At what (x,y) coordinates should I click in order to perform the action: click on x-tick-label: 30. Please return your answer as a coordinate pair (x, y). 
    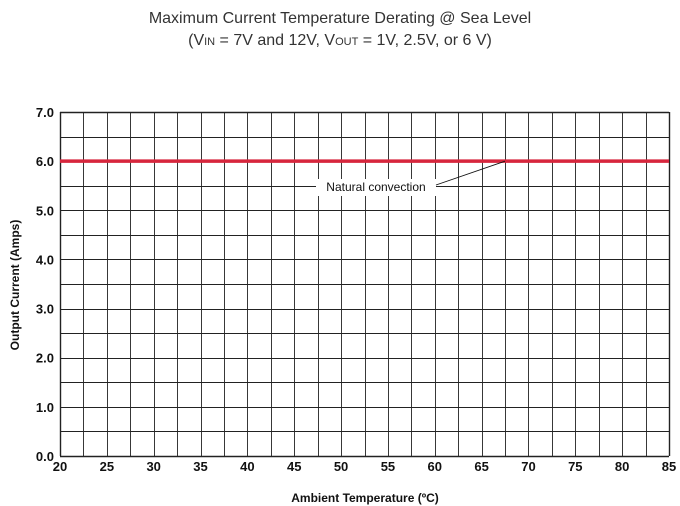
    Looking at the image, I should click on (153, 466).